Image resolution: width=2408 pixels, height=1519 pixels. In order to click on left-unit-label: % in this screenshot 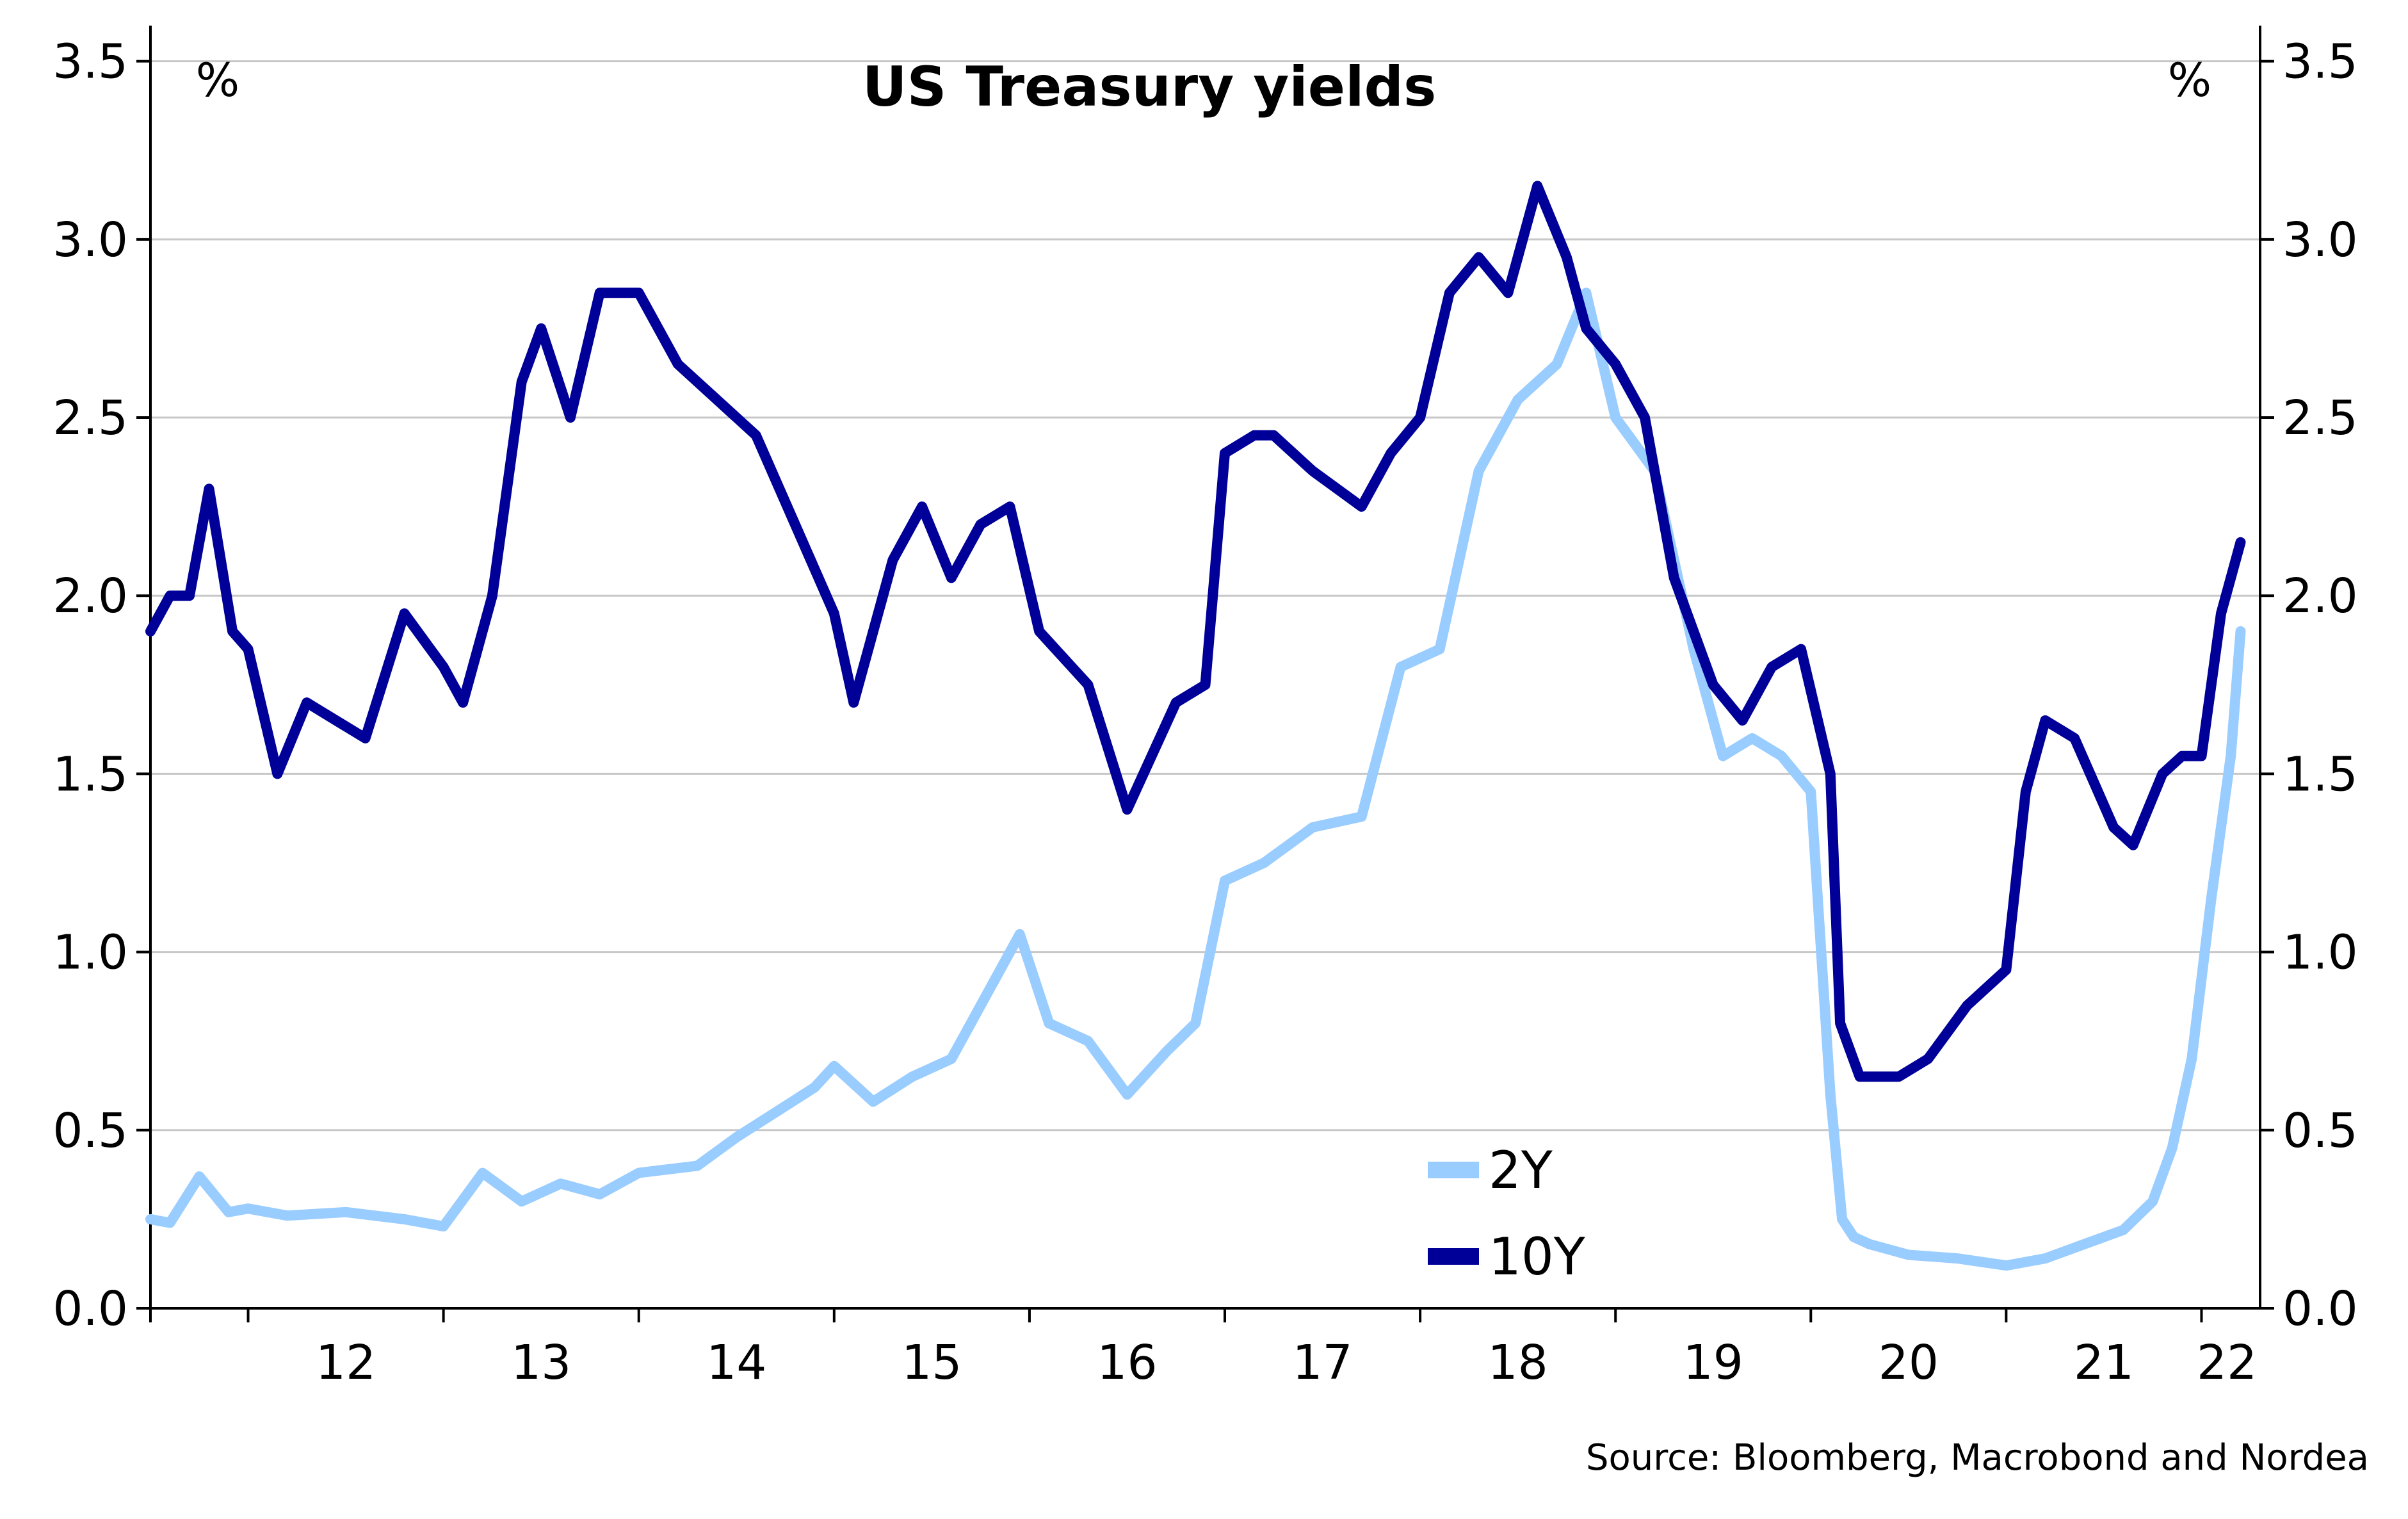, I will do `click(217, 80)`.